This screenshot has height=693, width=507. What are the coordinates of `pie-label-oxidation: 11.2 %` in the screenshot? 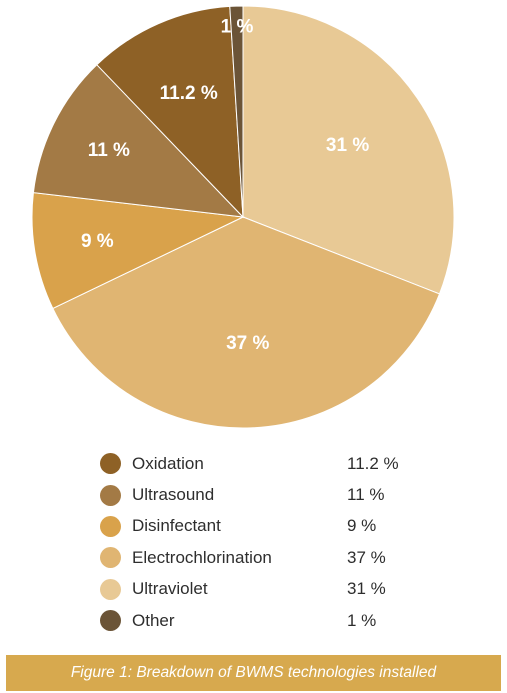 It's located at (189, 93).